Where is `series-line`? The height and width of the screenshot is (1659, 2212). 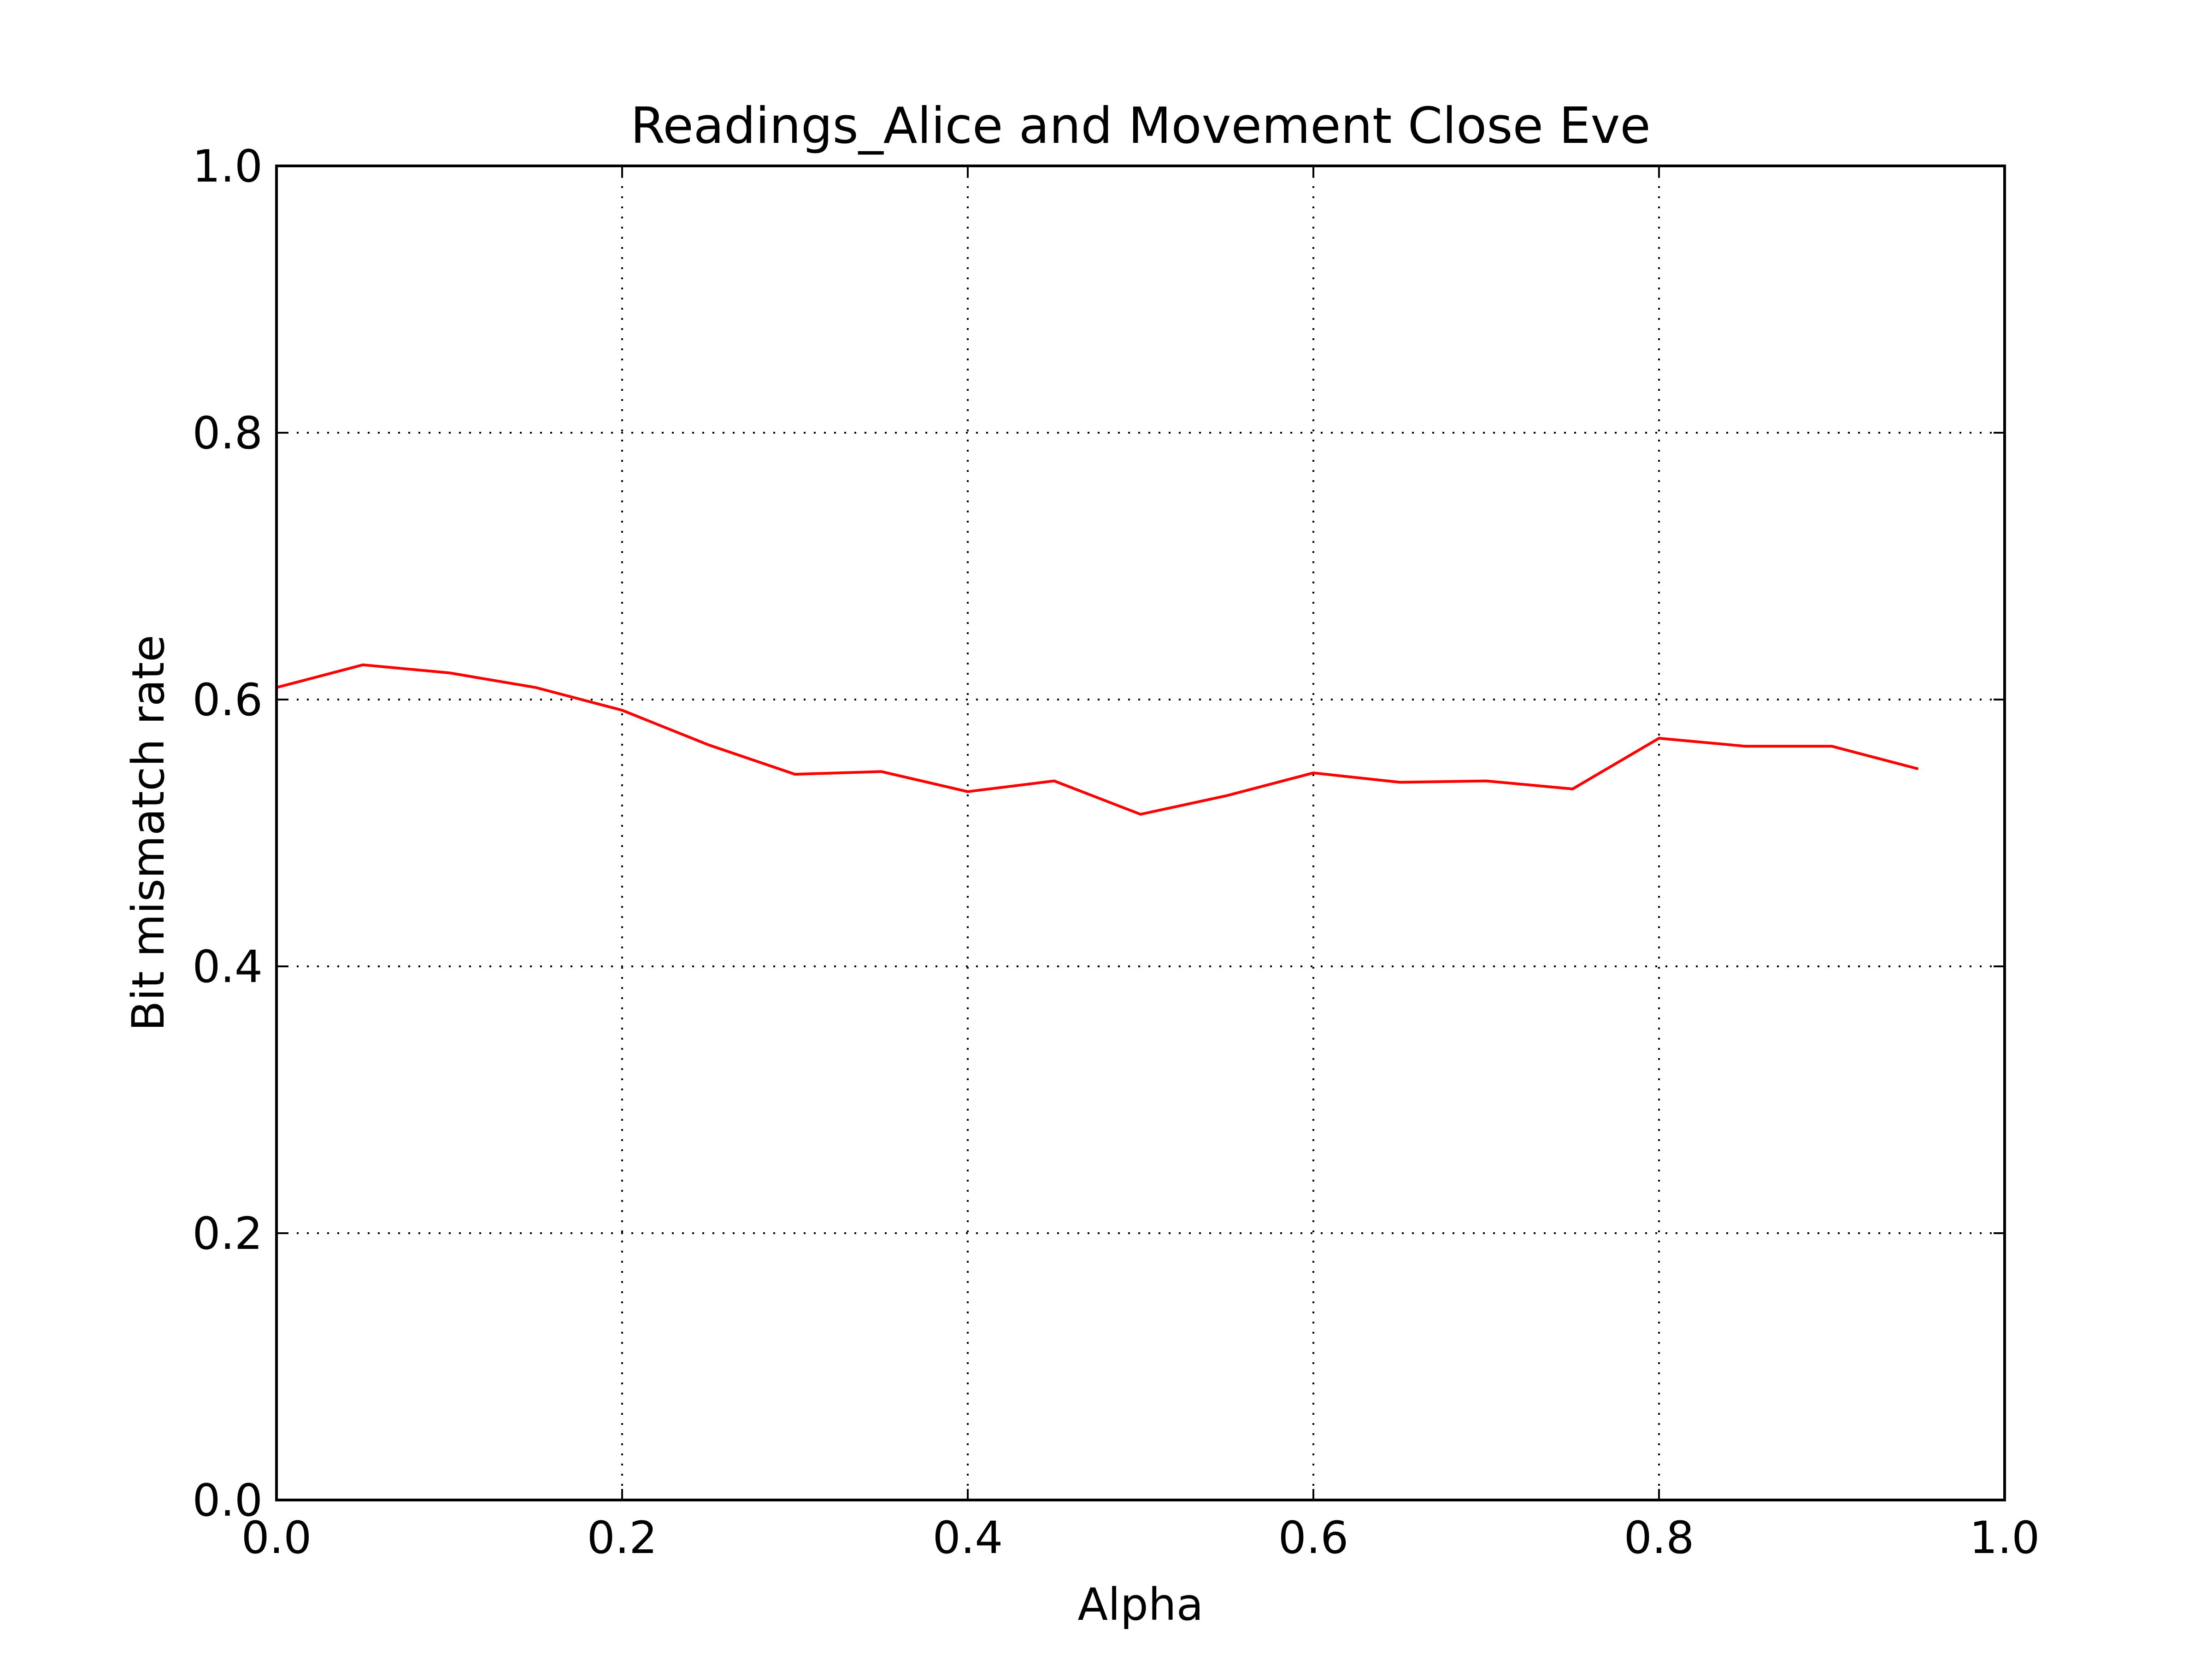 series-line is located at coordinates (1097, 739).